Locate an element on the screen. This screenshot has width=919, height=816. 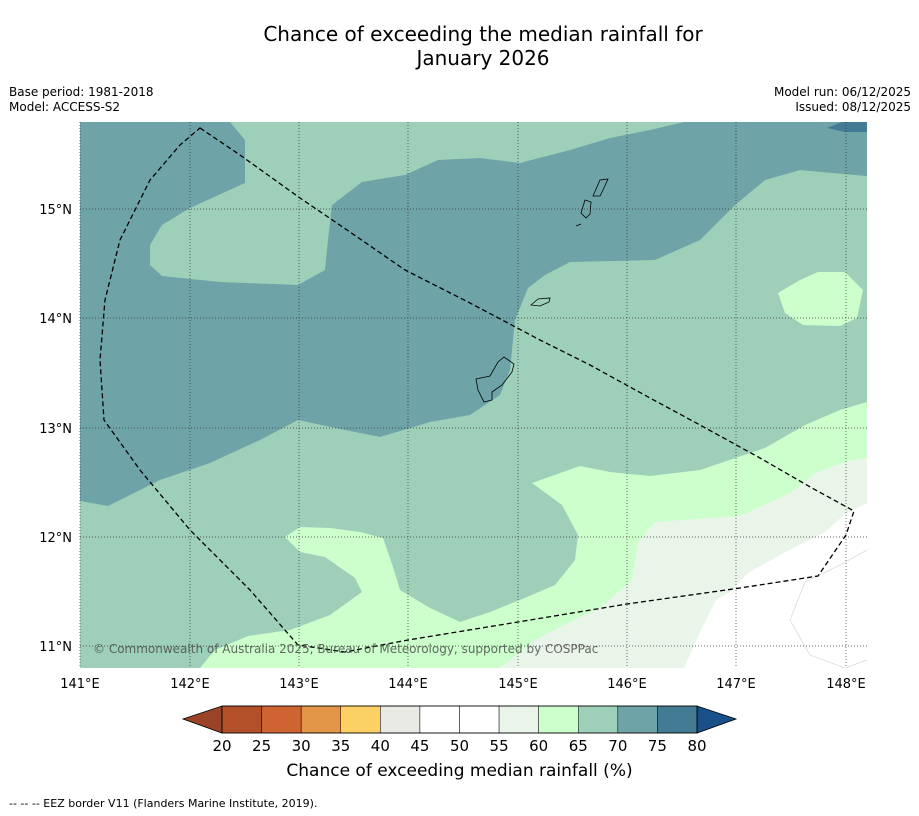
issued-date: Issued: 08/12/2025 is located at coordinates (853, 107).